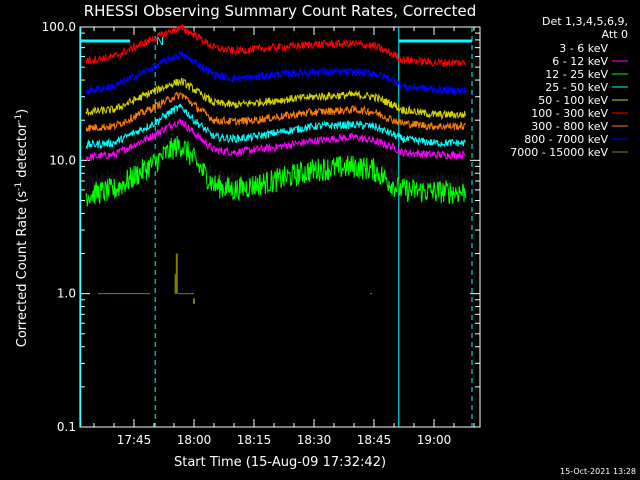  What do you see at coordinates (569, 113) in the screenshot?
I see `legend-entry-label: 100 - 300 keV` at bounding box center [569, 113].